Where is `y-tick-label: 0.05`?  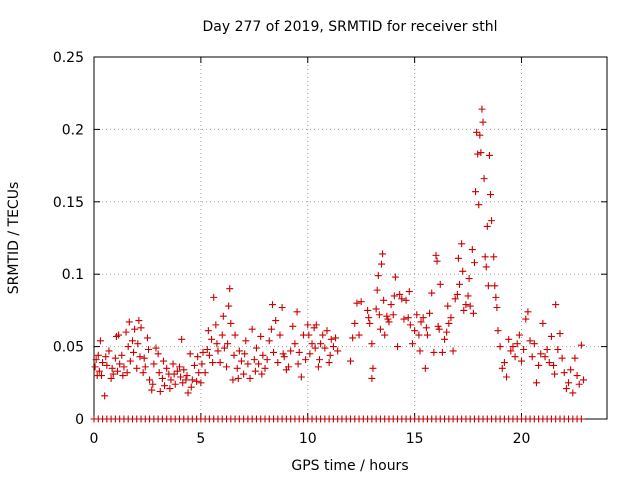 y-tick-label: 0.05 is located at coordinates (68, 348).